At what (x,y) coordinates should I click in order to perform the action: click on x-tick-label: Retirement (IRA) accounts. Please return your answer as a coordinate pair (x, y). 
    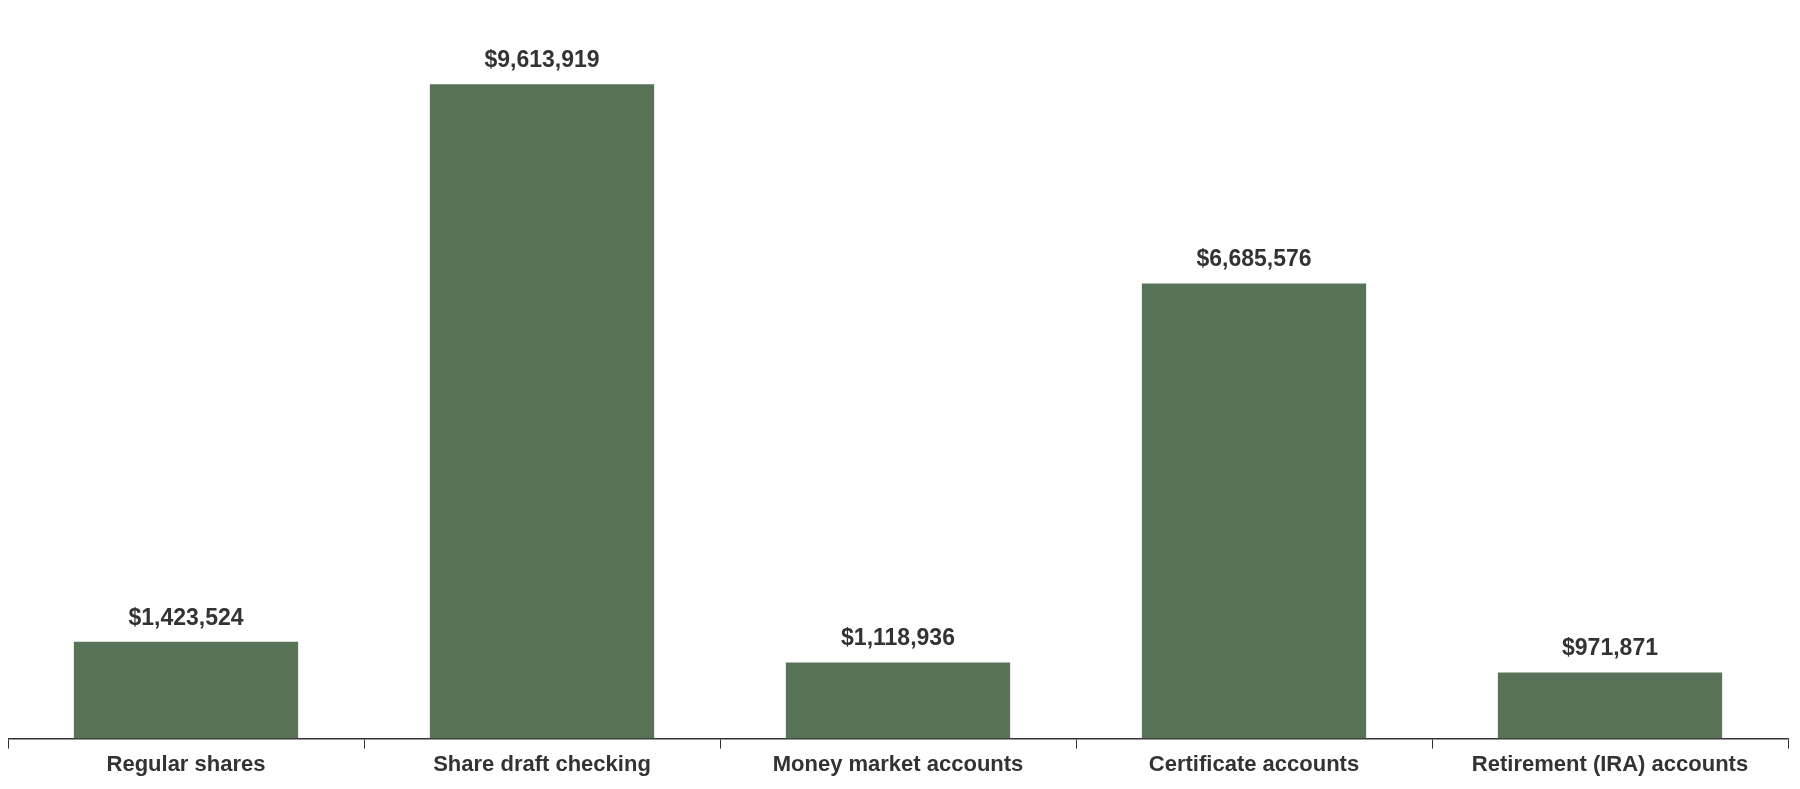
    Looking at the image, I should click on (1610, 763).